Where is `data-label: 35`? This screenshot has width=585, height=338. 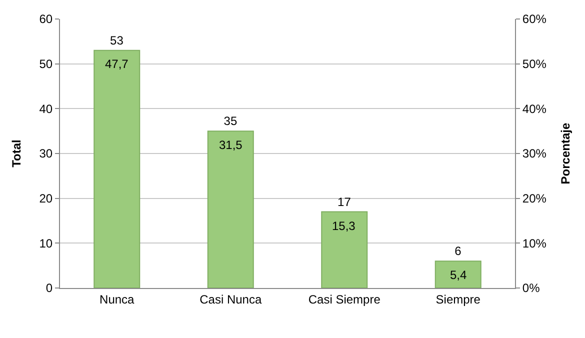
data-label: 35 is located at coordinates (231, 121).